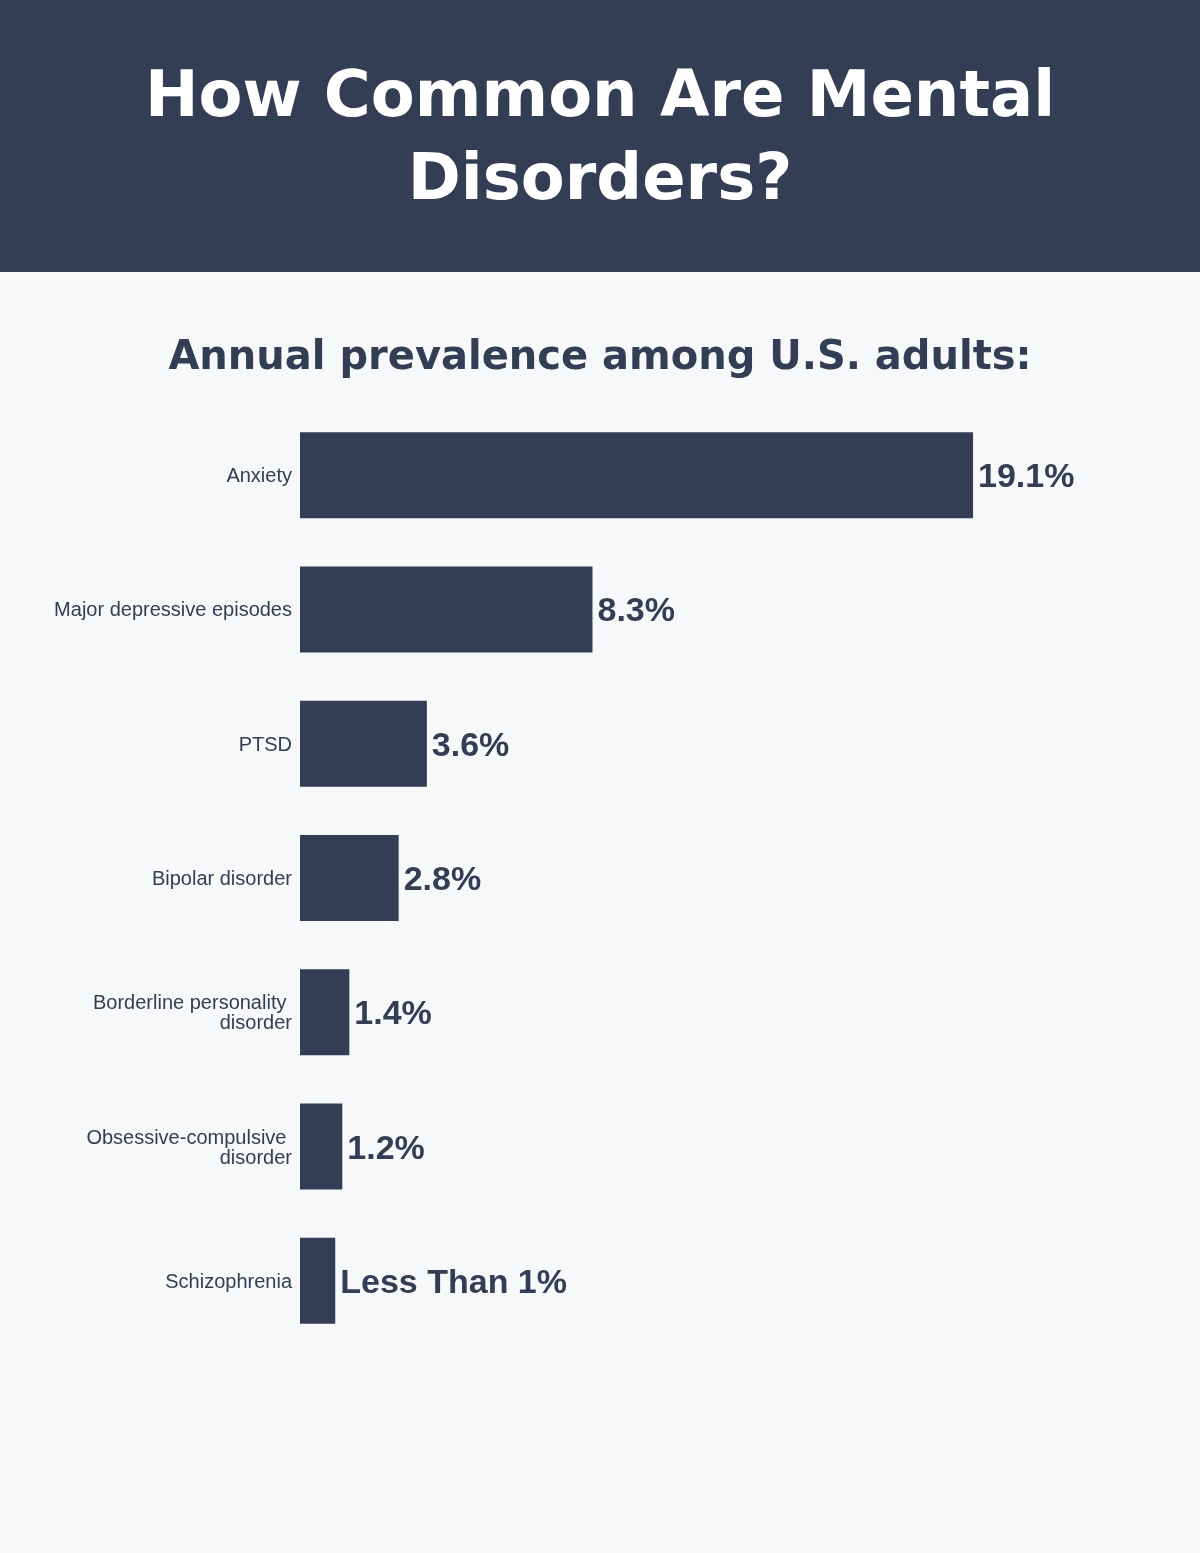 This screenshot has width=1200, height=1553. I want to click on y-tick-label: Schizophrenia, so click(229, 1280).